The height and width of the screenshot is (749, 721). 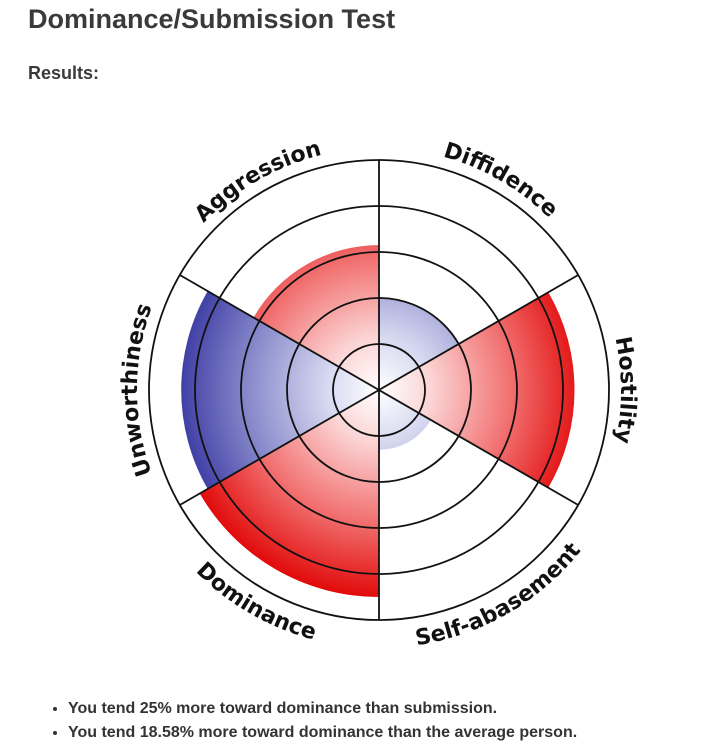 I want to click on results-label: Results:, so click(x=64, y=73).